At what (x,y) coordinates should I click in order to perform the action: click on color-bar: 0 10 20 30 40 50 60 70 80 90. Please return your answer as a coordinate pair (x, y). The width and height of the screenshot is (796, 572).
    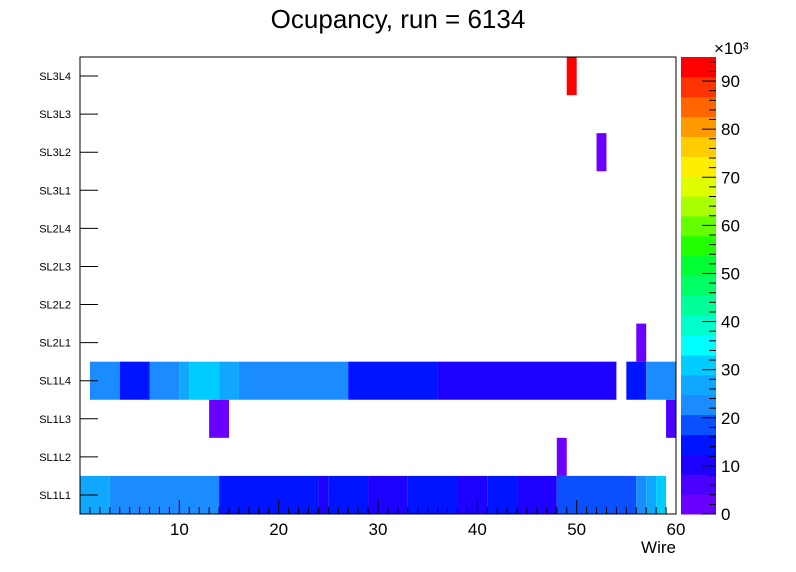
    Looking at the image, I should click on (710, 290).